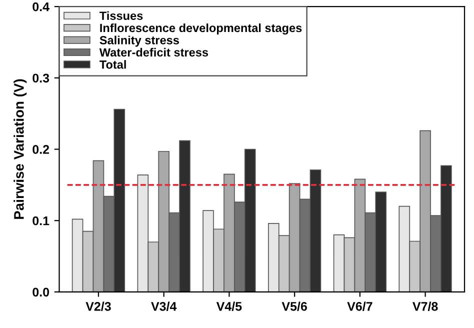 The image size is (474, 328). What do you see at coordinates (41, 7) in the screenshot?
I see `y-tick-label: 0.4` at bounding box center [41, 7].